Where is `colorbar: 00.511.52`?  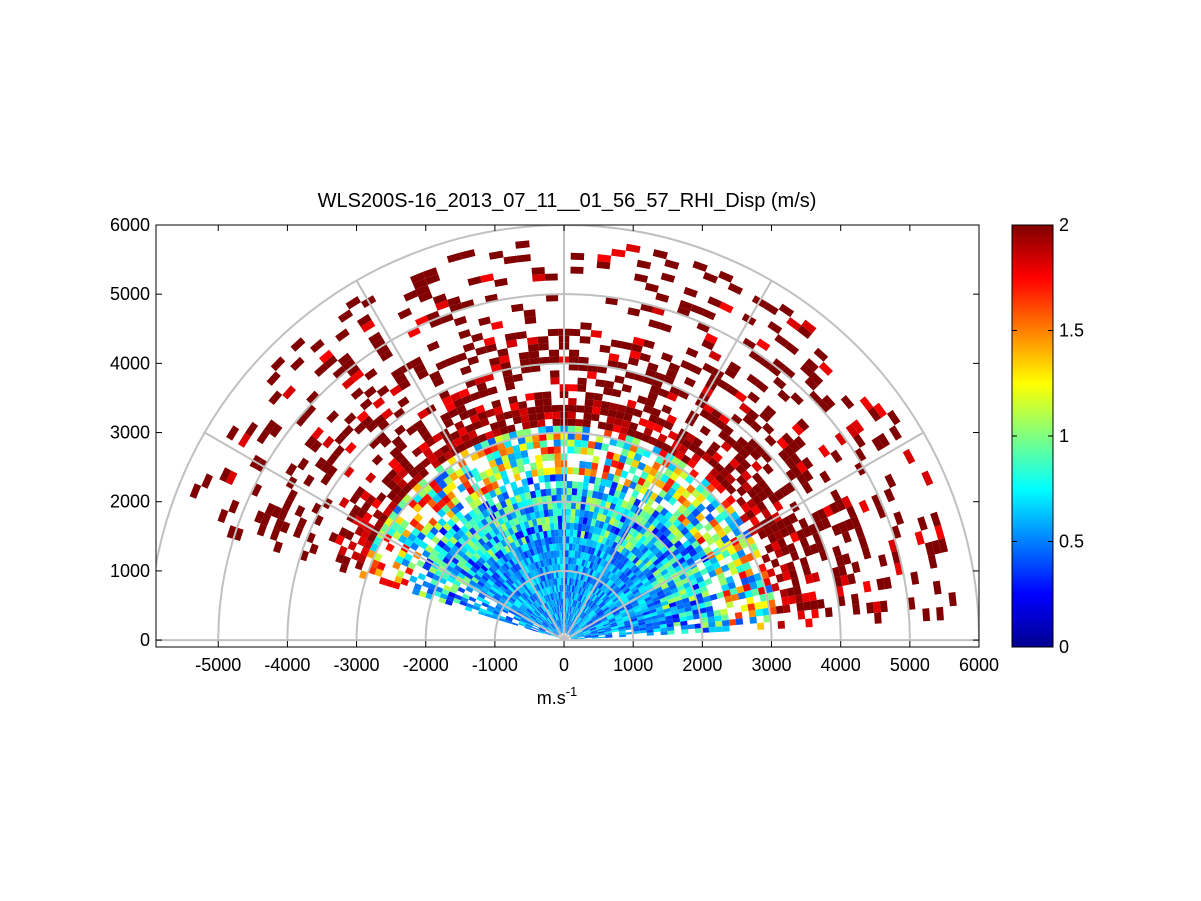
colorbar: 00.511.52 is located at coordinates (1047, 436).